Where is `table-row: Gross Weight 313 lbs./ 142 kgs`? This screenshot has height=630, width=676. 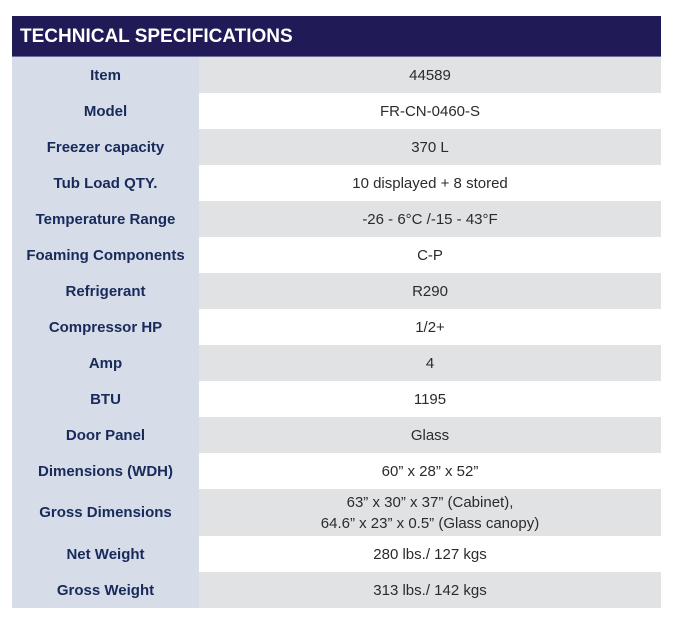 table-row: Gross Weight 313 lbs./ 142 kgs is located at coordinates (336, 590).